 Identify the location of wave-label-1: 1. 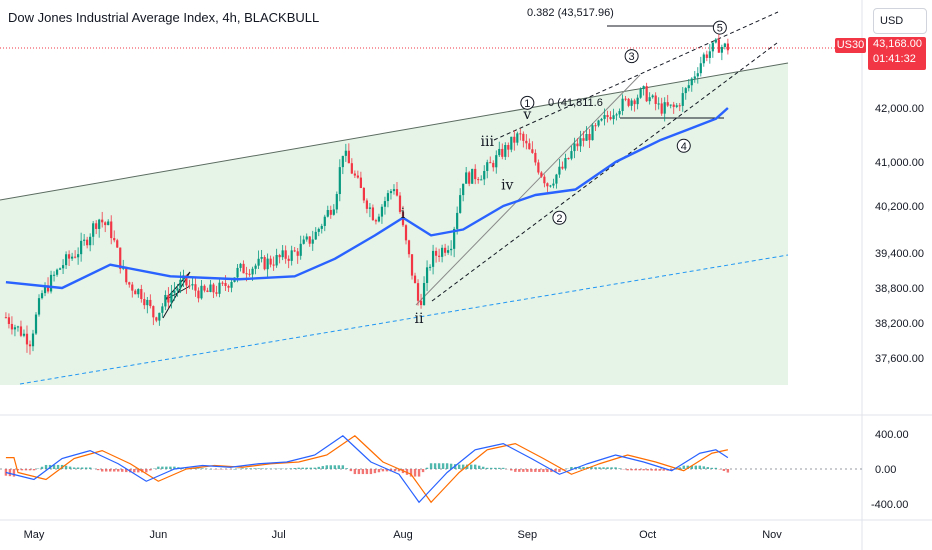
(527, 104).